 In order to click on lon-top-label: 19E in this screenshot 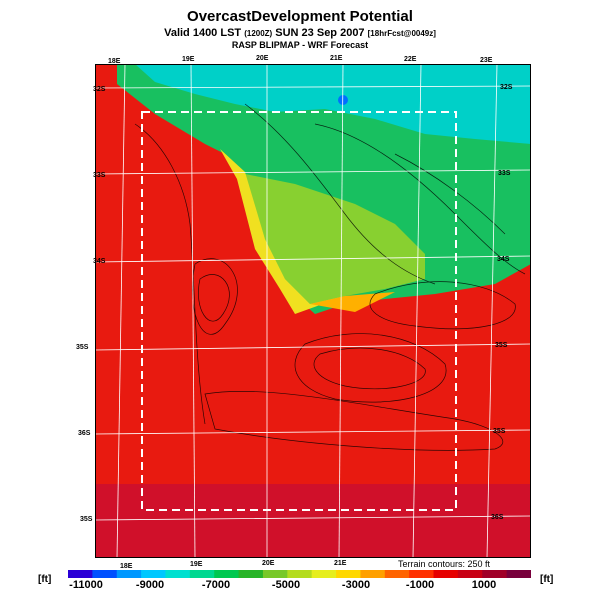, I will do `click(188, 59)`.